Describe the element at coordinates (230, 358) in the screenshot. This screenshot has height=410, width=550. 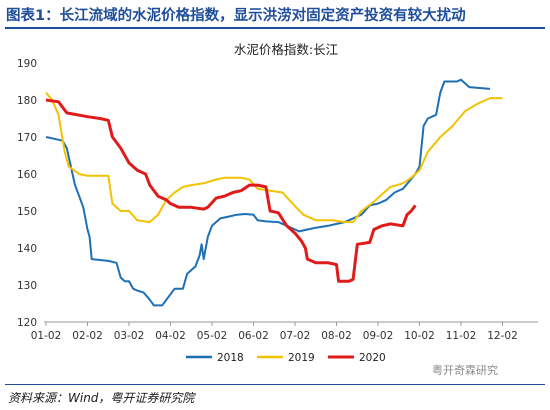
I see `legend-label-2018: 2018` at that location.